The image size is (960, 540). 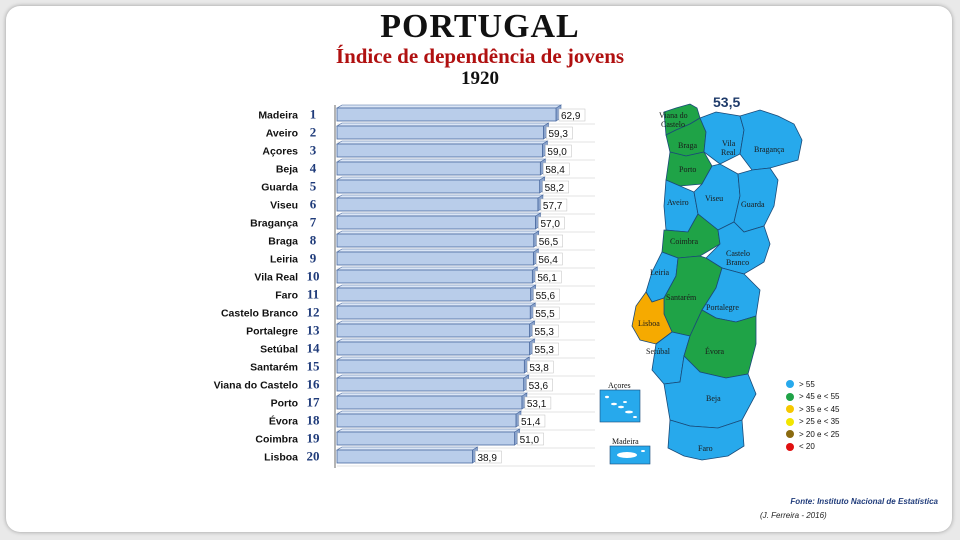 I want to click on value-label: 51,0, so click(x=530, y=440).